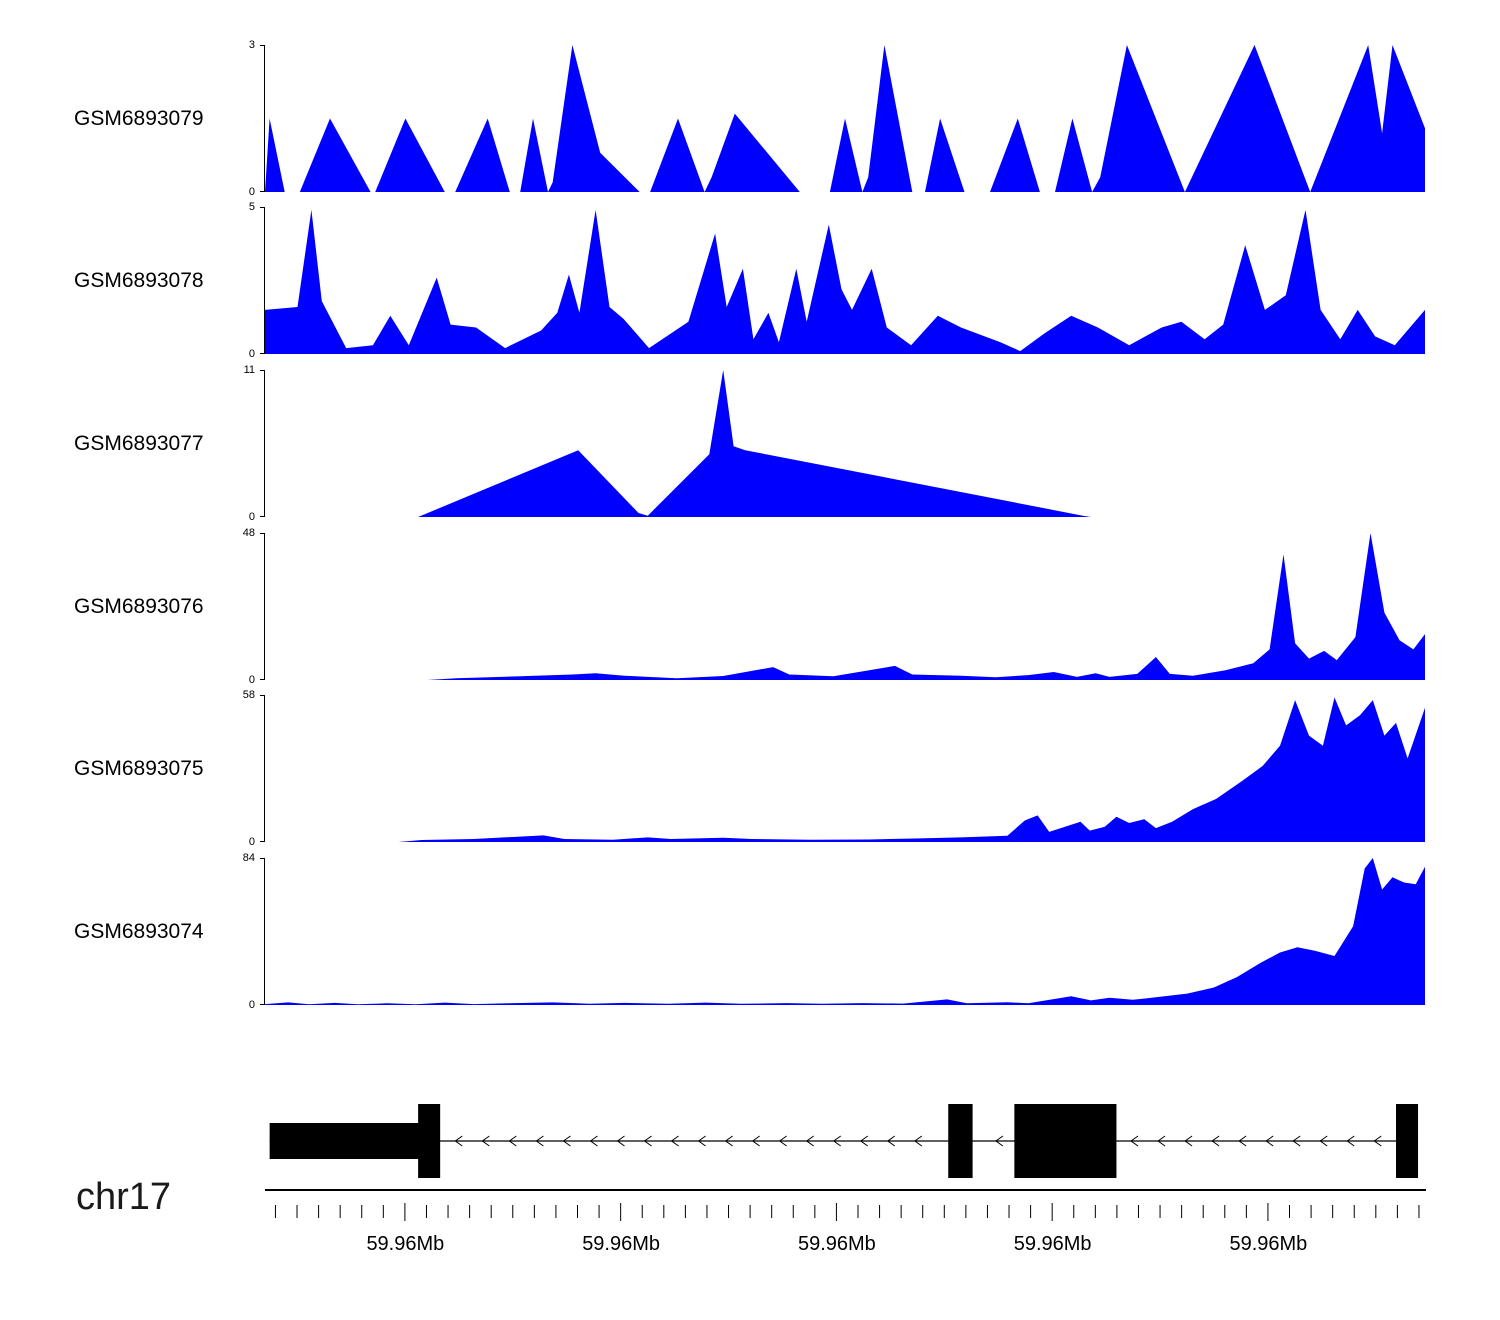  What do you see at coordinates (845, 1205) in the screenshot?
I see `genome-axis-ruler` at bounding box center [845, 1205].